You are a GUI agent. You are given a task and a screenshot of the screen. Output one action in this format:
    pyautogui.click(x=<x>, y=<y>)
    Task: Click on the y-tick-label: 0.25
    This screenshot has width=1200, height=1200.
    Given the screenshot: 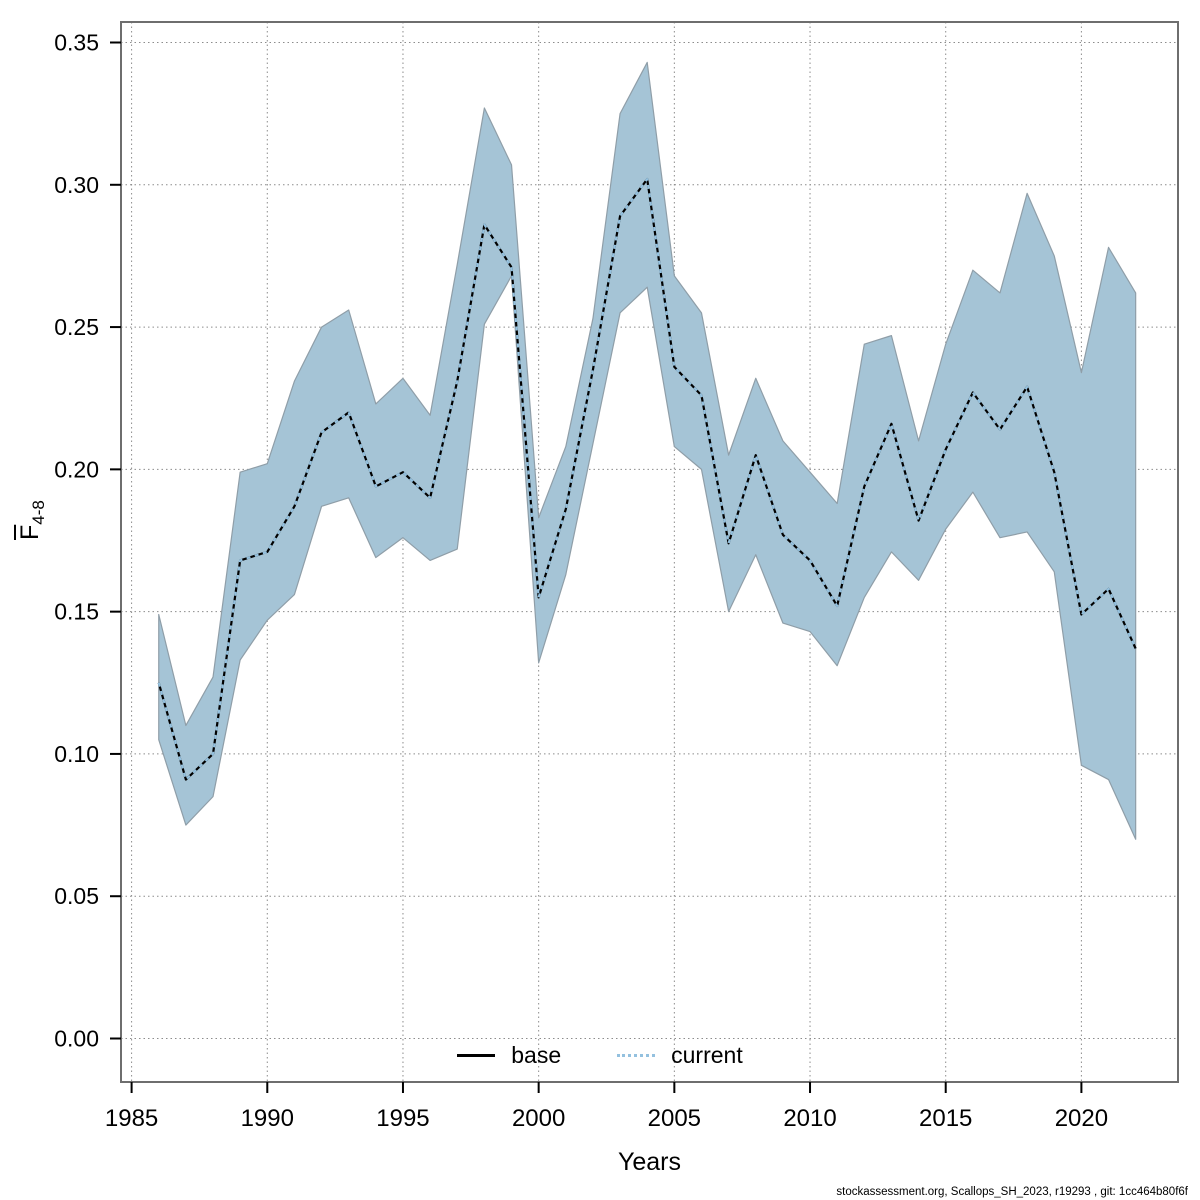 What is the action you would take?
    pyautogui.click(x=76, y=327)
    